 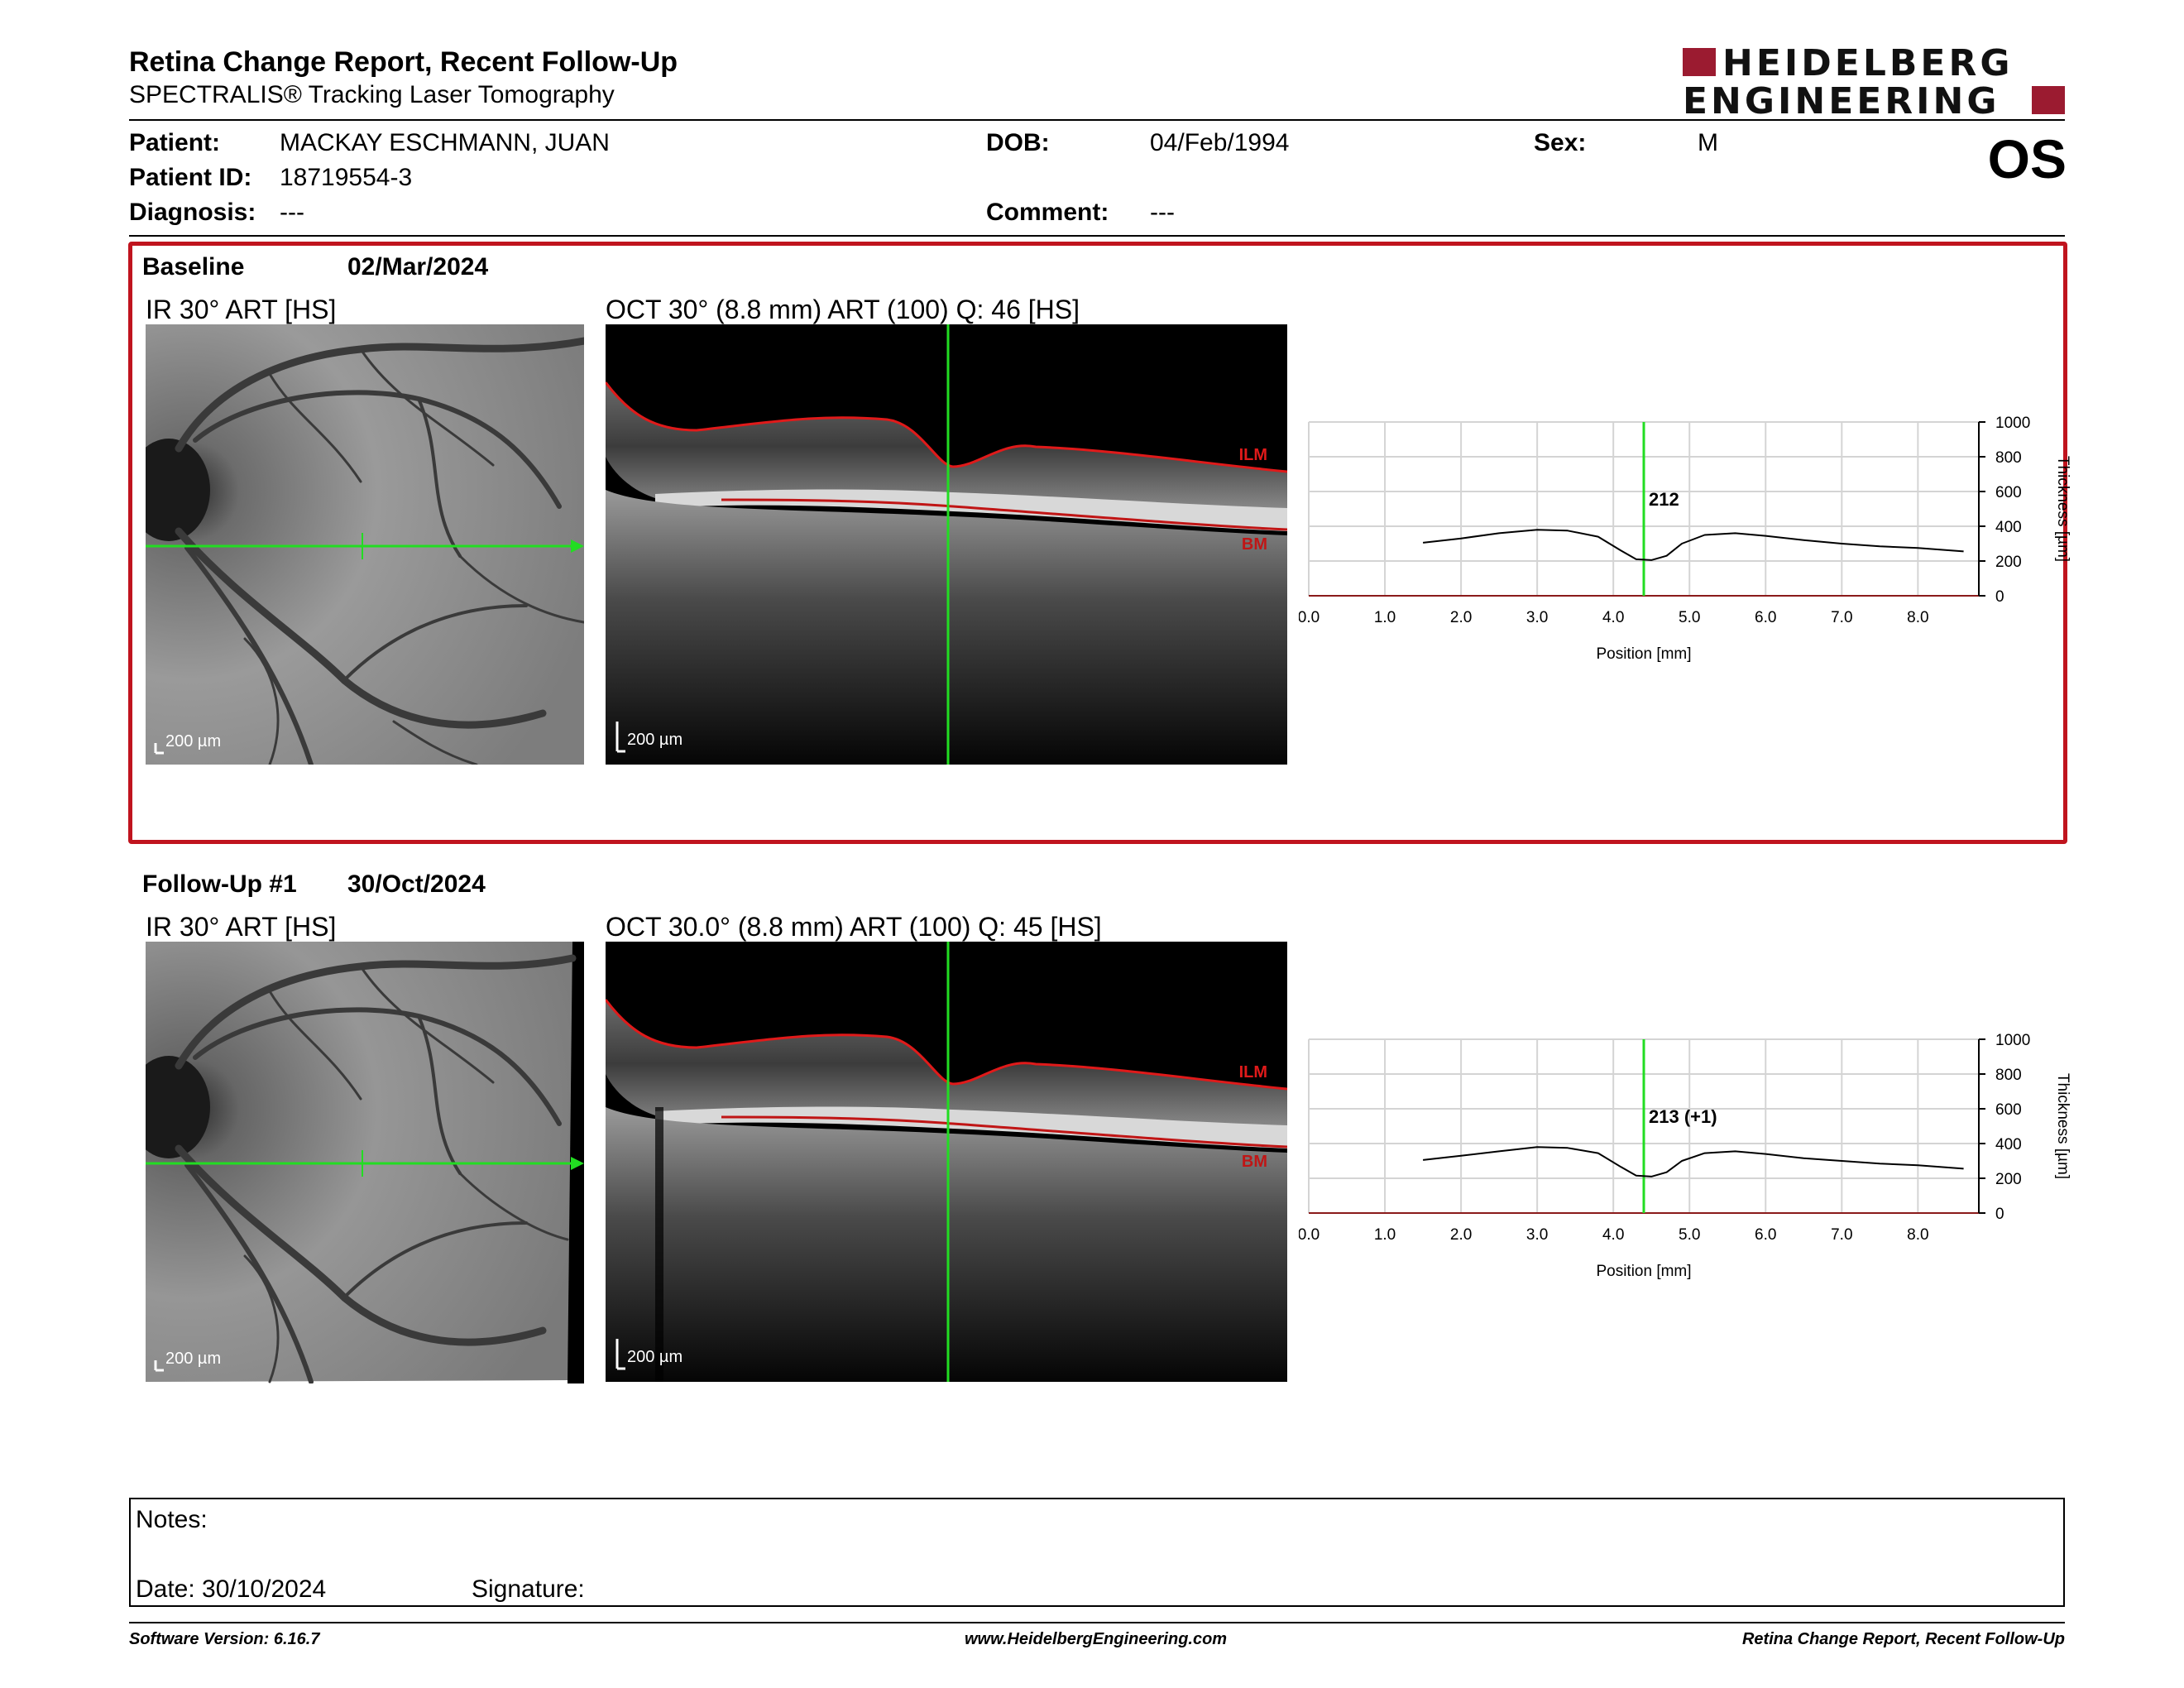 I want to click on patient-id-label: Patient ID:, so click(x=190, y=177).